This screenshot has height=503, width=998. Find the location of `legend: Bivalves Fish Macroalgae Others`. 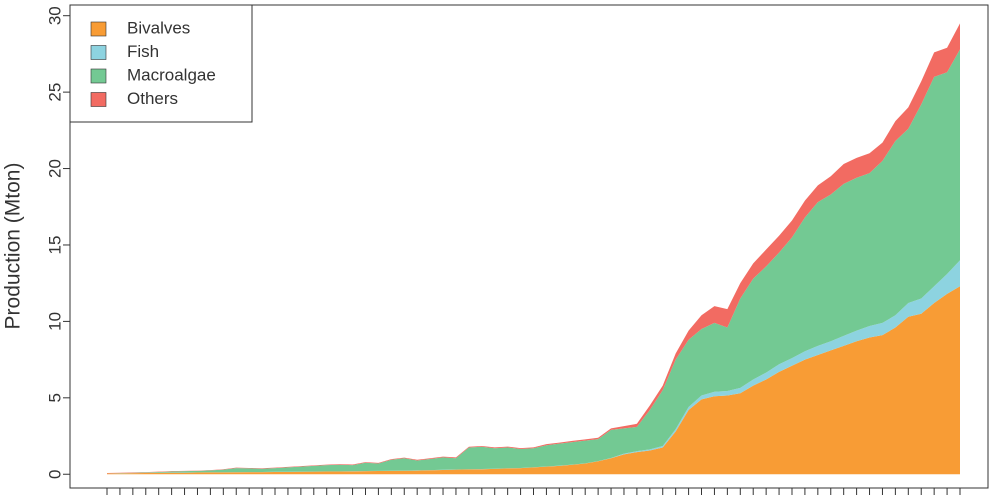

legend: Bivalves Fish Macroalgae Others is located at coordinates (161, 63).